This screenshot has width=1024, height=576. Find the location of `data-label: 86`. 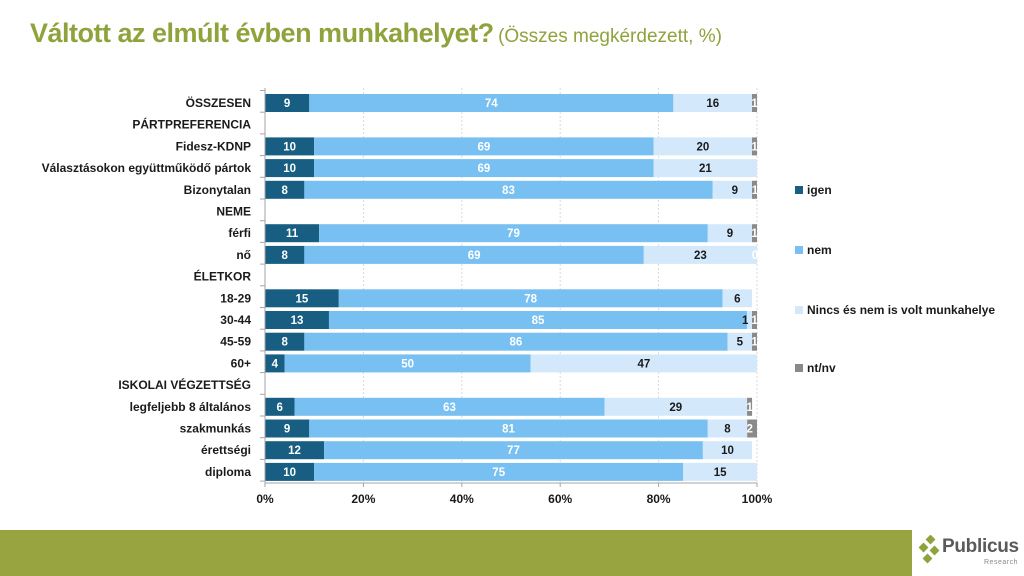

data-label: 86 is located at coordinates (516, 343).